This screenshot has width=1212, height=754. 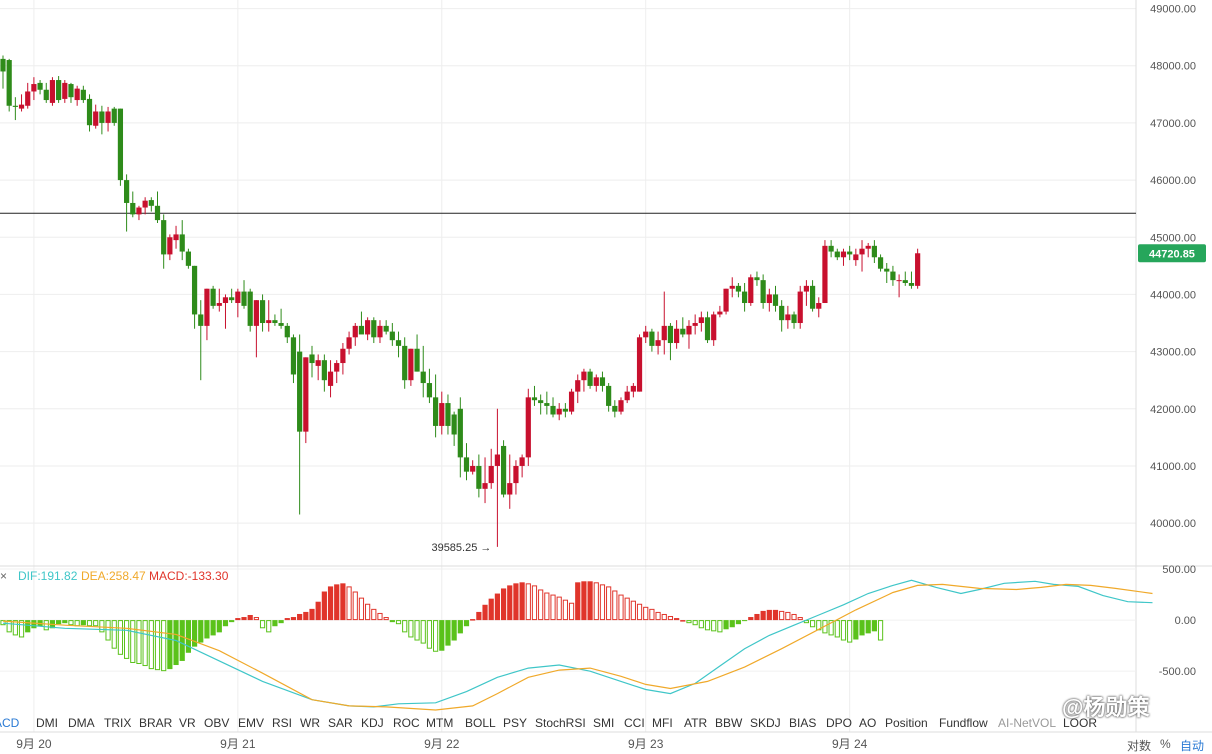 What do you see at coordinates (282, 723) in the screenshot?
I see `indicator-tab-rsi: RSI` at bounding box center [282, 723].